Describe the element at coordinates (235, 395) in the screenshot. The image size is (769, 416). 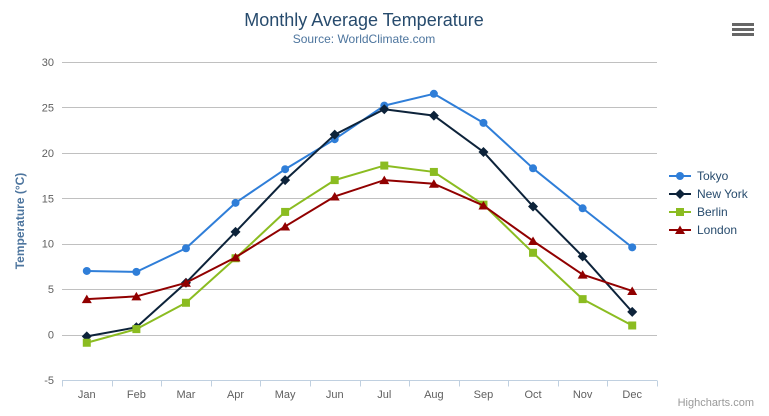
I see `axis-label: Apr` at that location.